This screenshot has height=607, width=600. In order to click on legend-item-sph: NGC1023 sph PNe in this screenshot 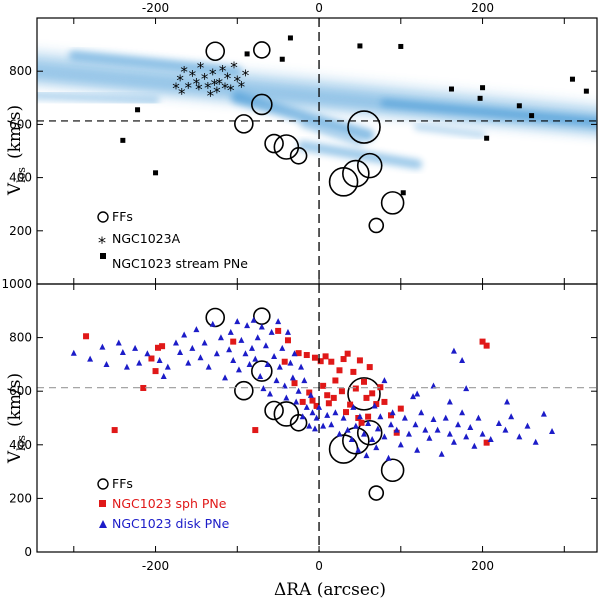, I will do `click(163, 503)`.